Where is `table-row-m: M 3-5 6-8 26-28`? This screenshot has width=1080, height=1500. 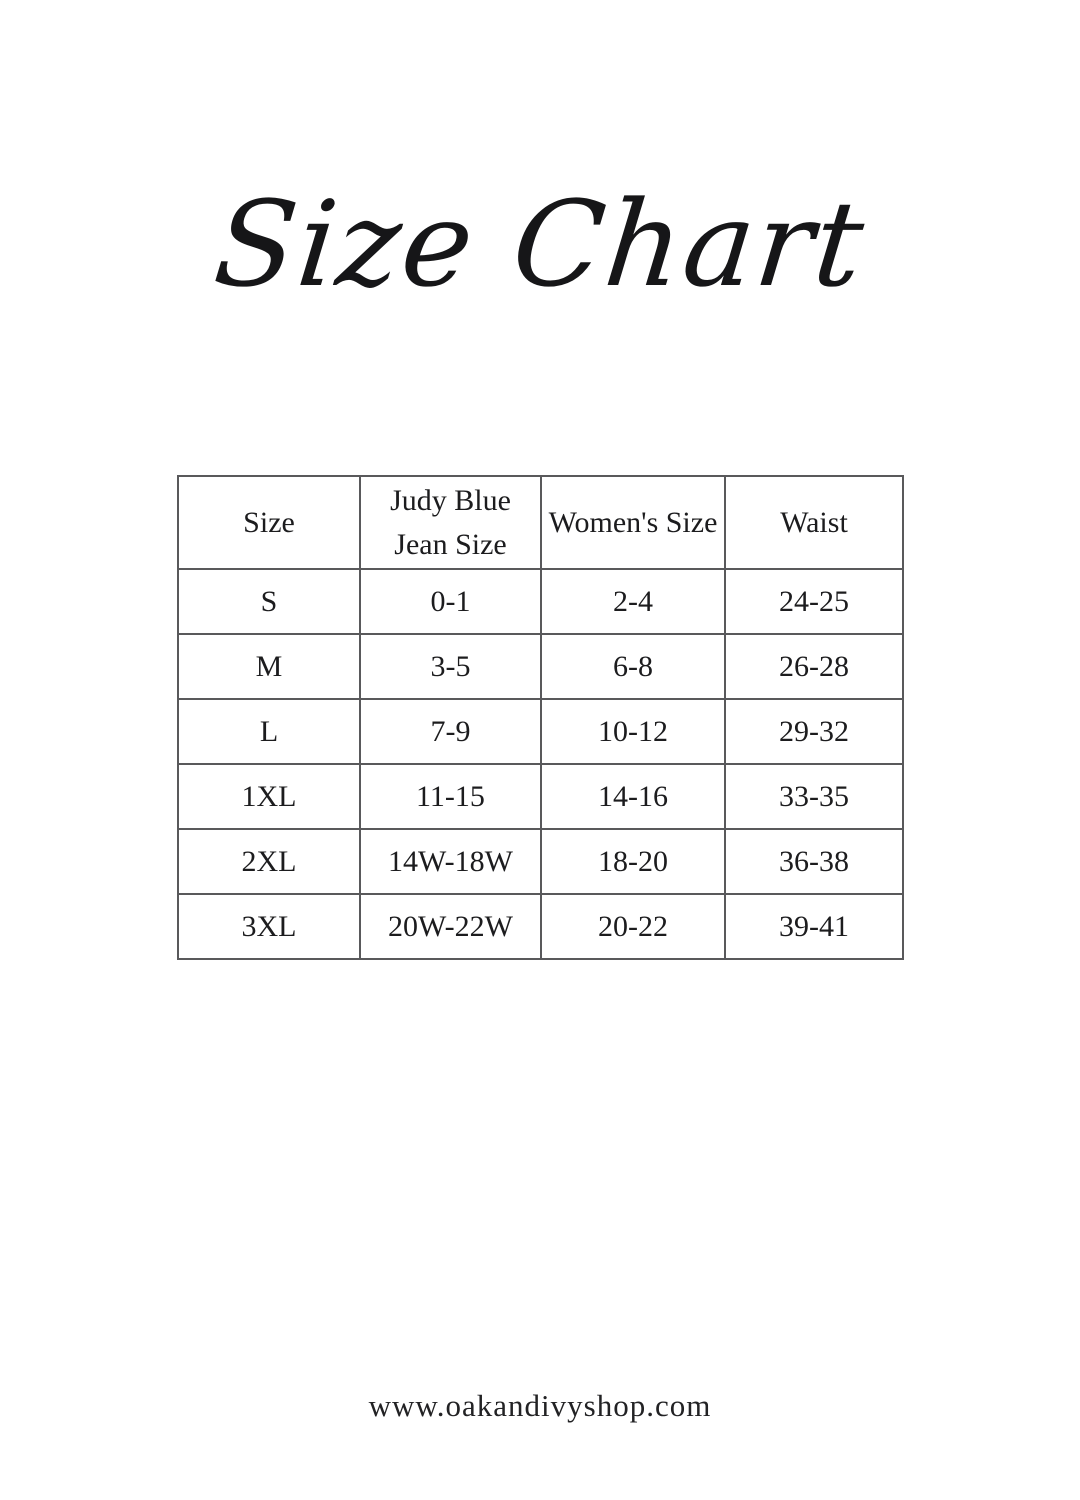
table-row-m: M 3-5 6-8 26-28 is located at coordinates (540, 666).